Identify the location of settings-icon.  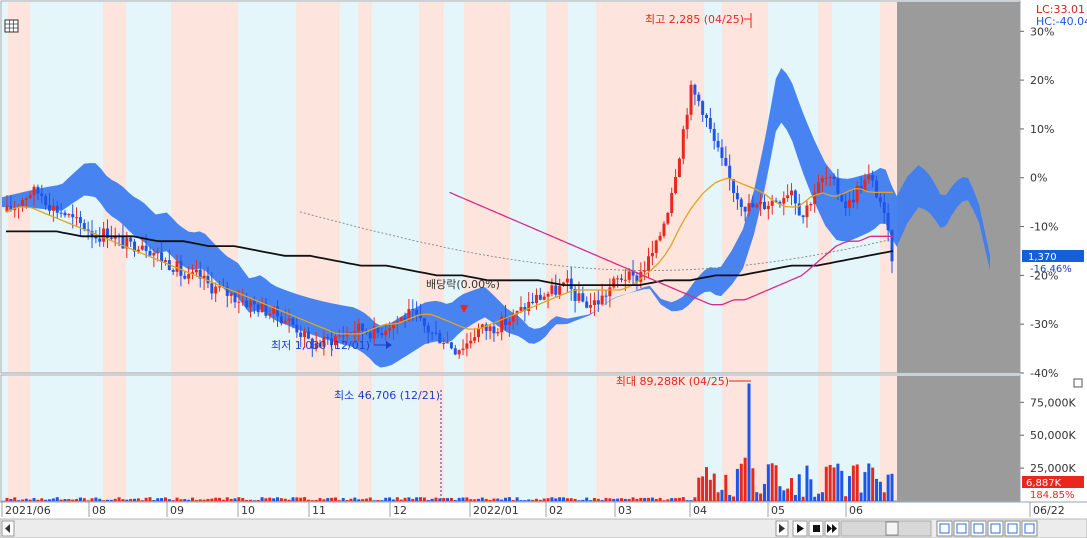
(1029, 528).